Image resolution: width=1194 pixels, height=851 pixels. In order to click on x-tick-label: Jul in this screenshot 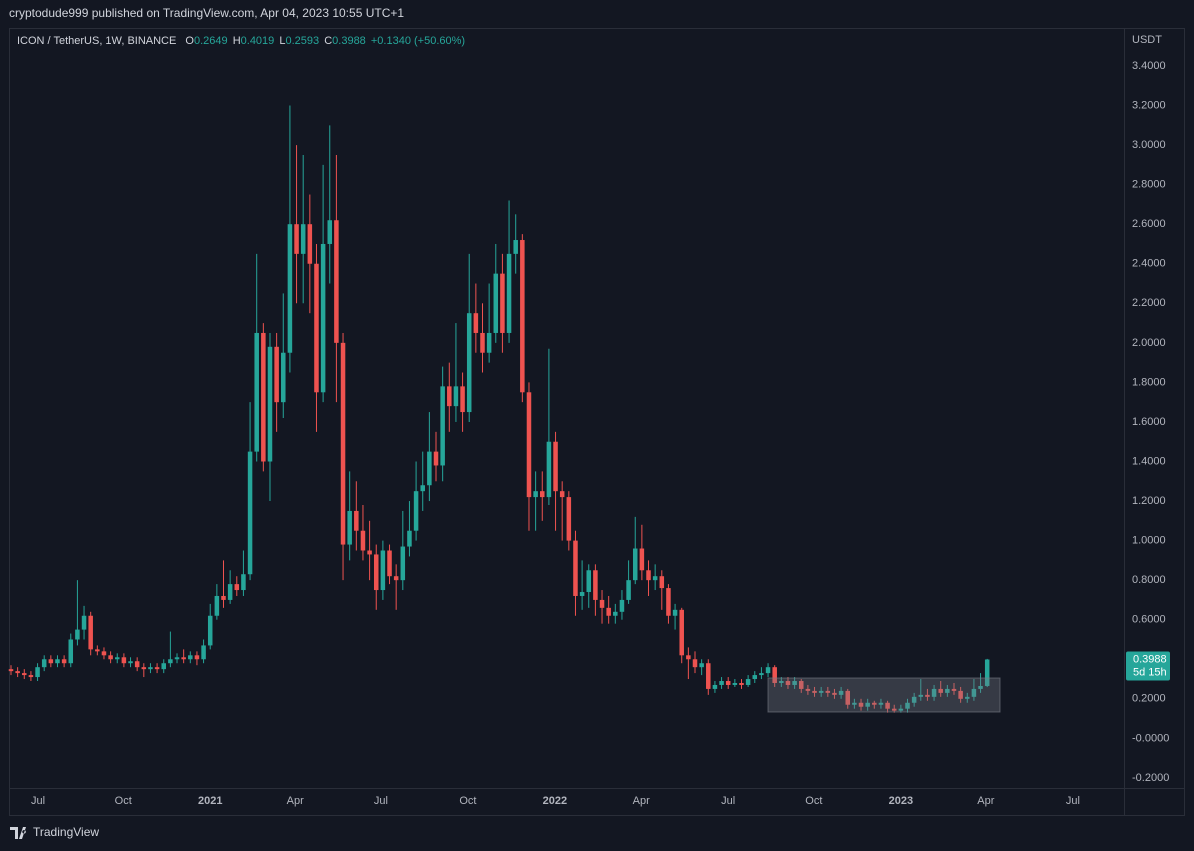, I will do `click(1073, 801)`.